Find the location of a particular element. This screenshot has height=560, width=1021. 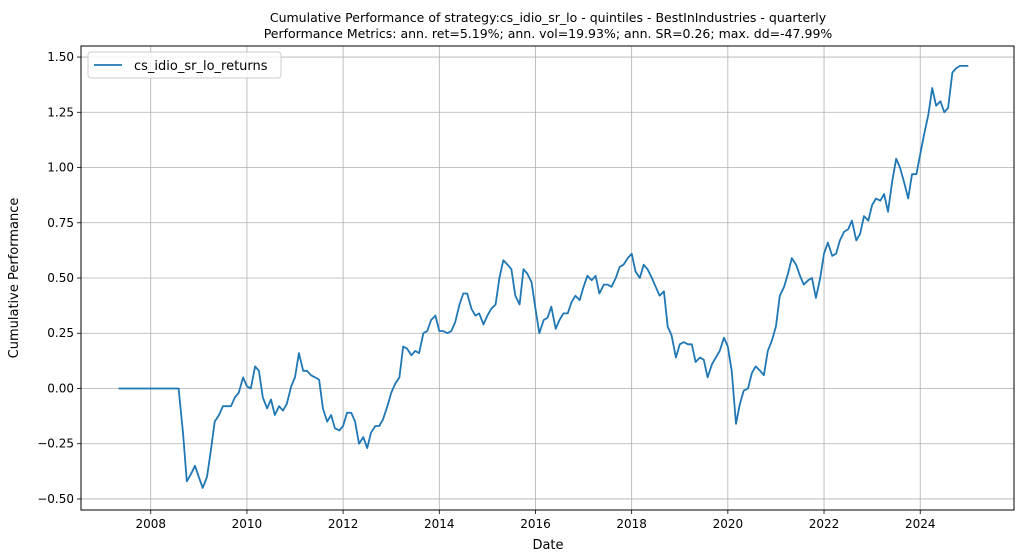

y-tick-label: 1.50 is located at coordinates (60, 57).